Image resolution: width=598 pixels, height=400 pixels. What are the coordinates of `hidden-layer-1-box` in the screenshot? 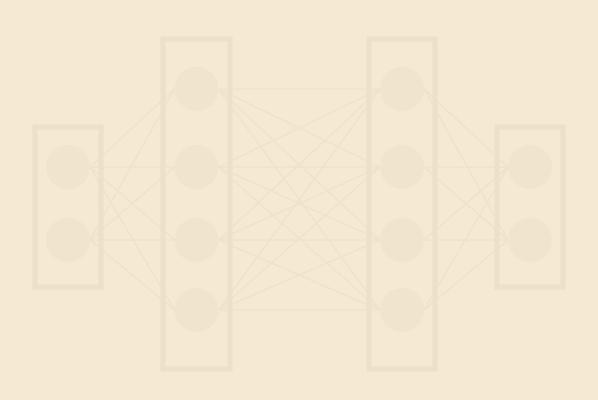 It's located at (196, 204).